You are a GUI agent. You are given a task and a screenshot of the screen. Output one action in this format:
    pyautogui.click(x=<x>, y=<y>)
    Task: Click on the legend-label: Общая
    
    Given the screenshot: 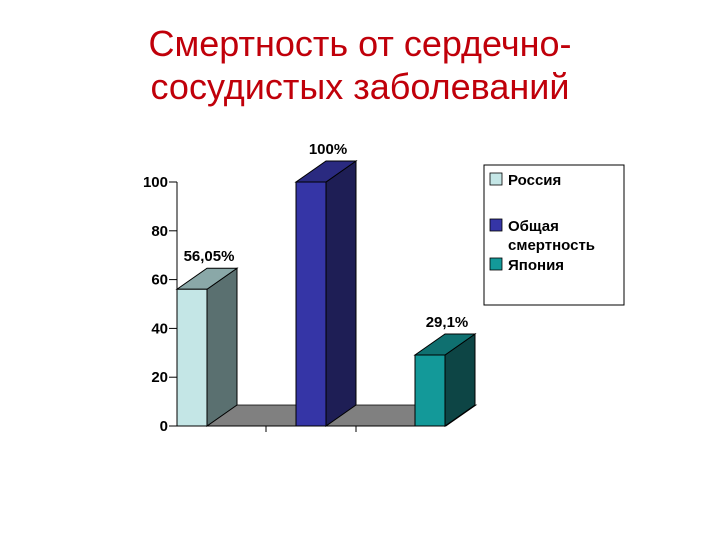 What is the action you would take?
    pyautogui.click(x=533, y=226)
    